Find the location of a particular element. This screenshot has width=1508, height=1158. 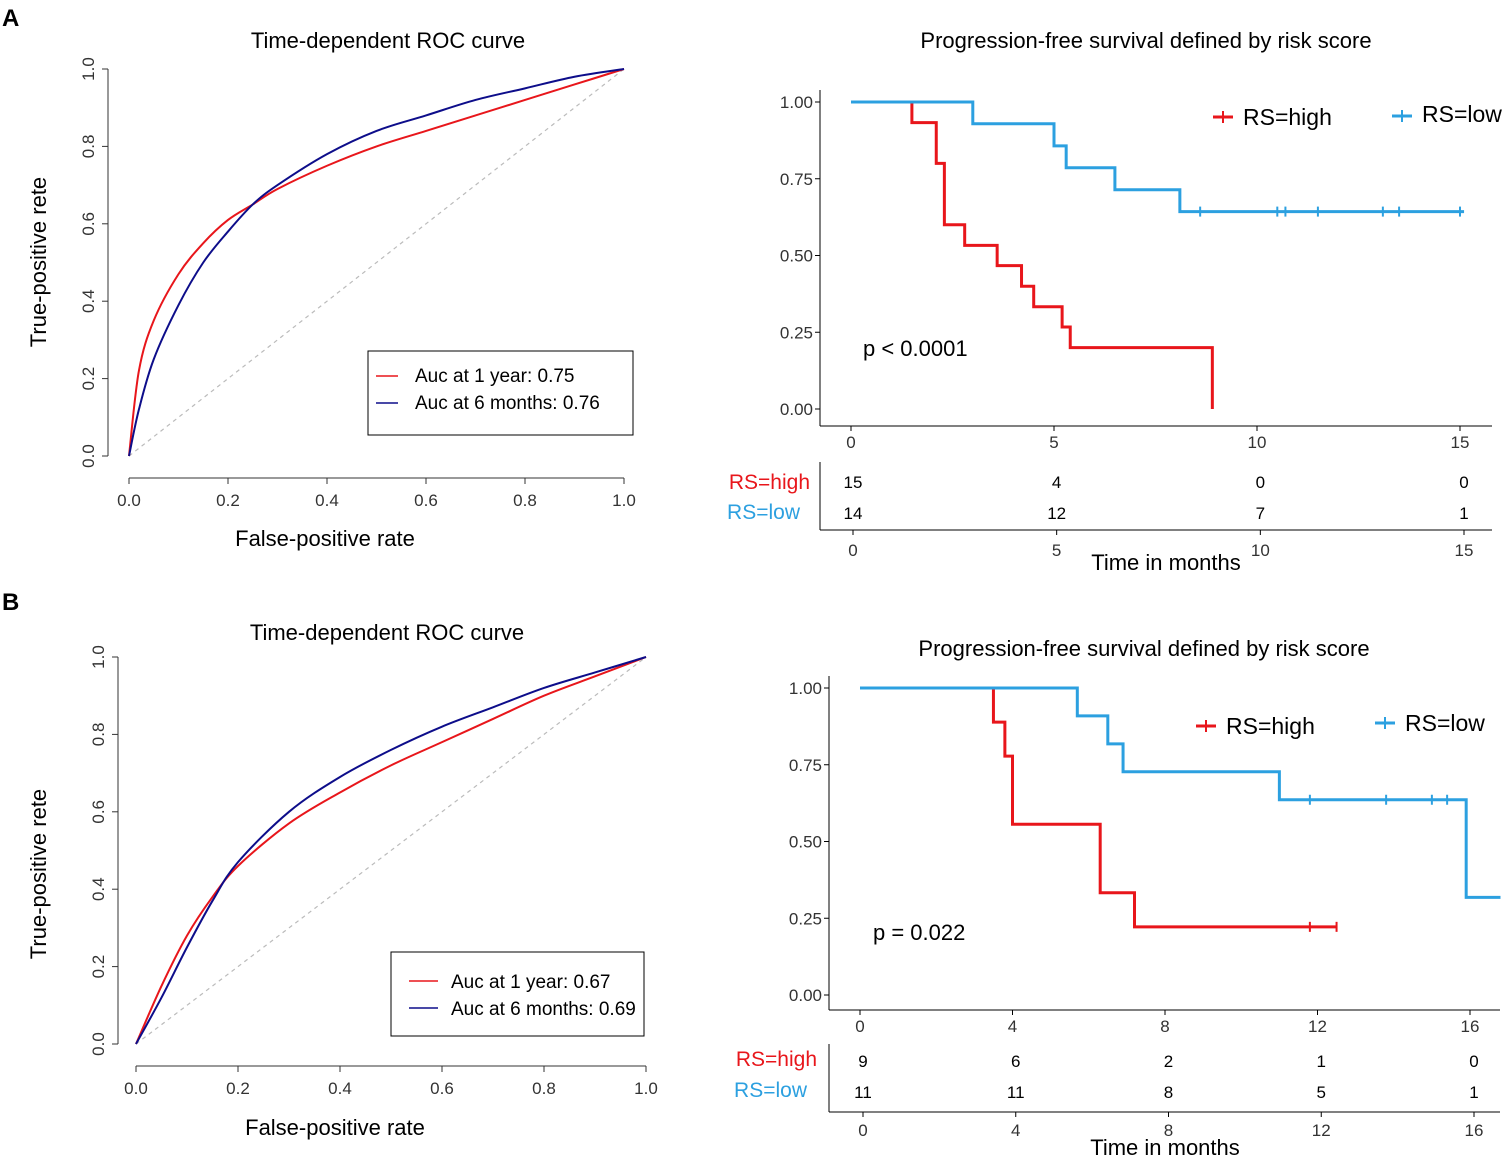

roc-a-y-tick-label: 0.8 is located at coordinates (88, 147).